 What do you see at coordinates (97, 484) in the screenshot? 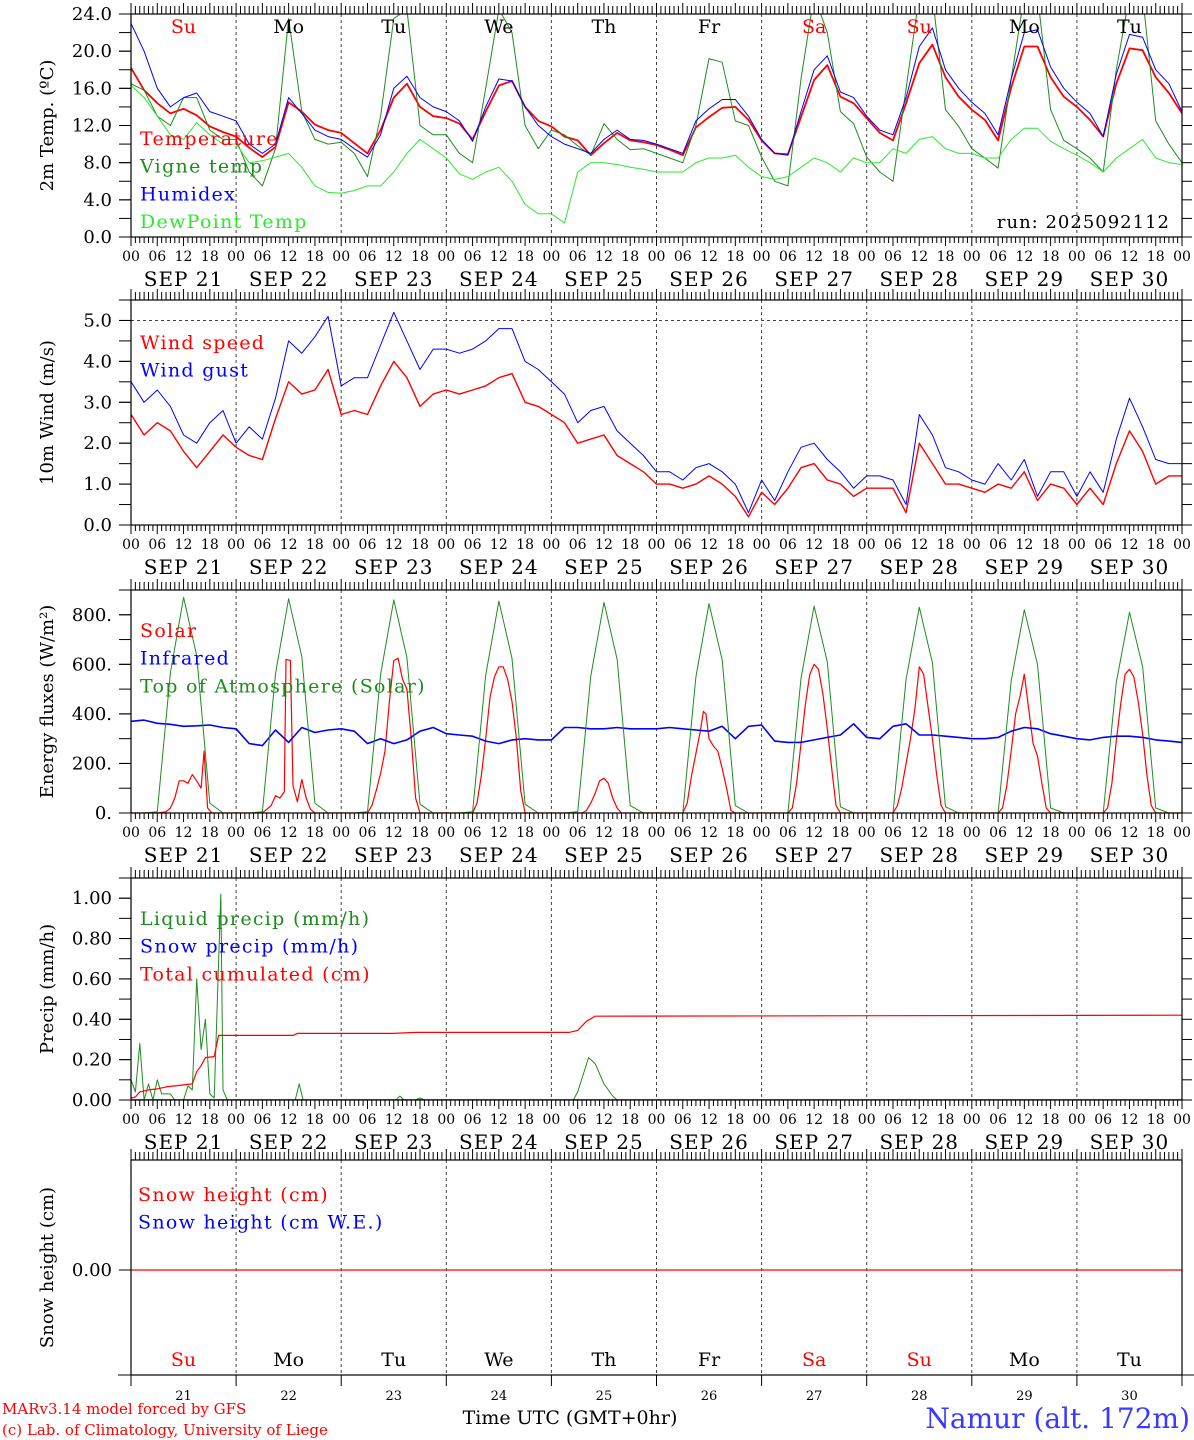
I see `y-tick-label: 1.0` at bounding box center [97, 484].